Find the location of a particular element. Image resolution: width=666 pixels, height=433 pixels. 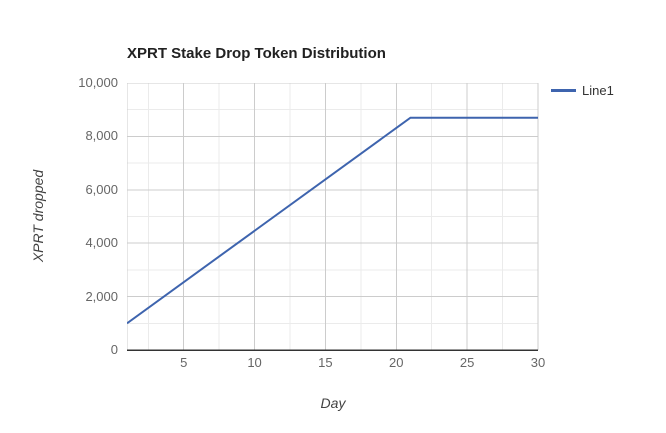

chart-title: XPRT Stake Drop Token Distribution is located at coordinates (256, 53).